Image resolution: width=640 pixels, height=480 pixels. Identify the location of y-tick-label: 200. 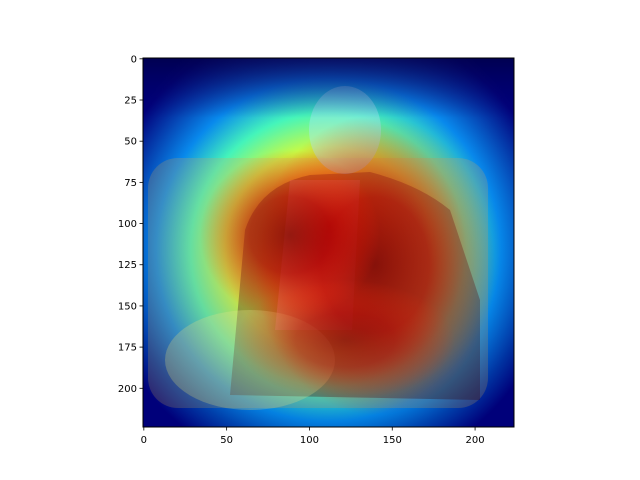
(127, 389).